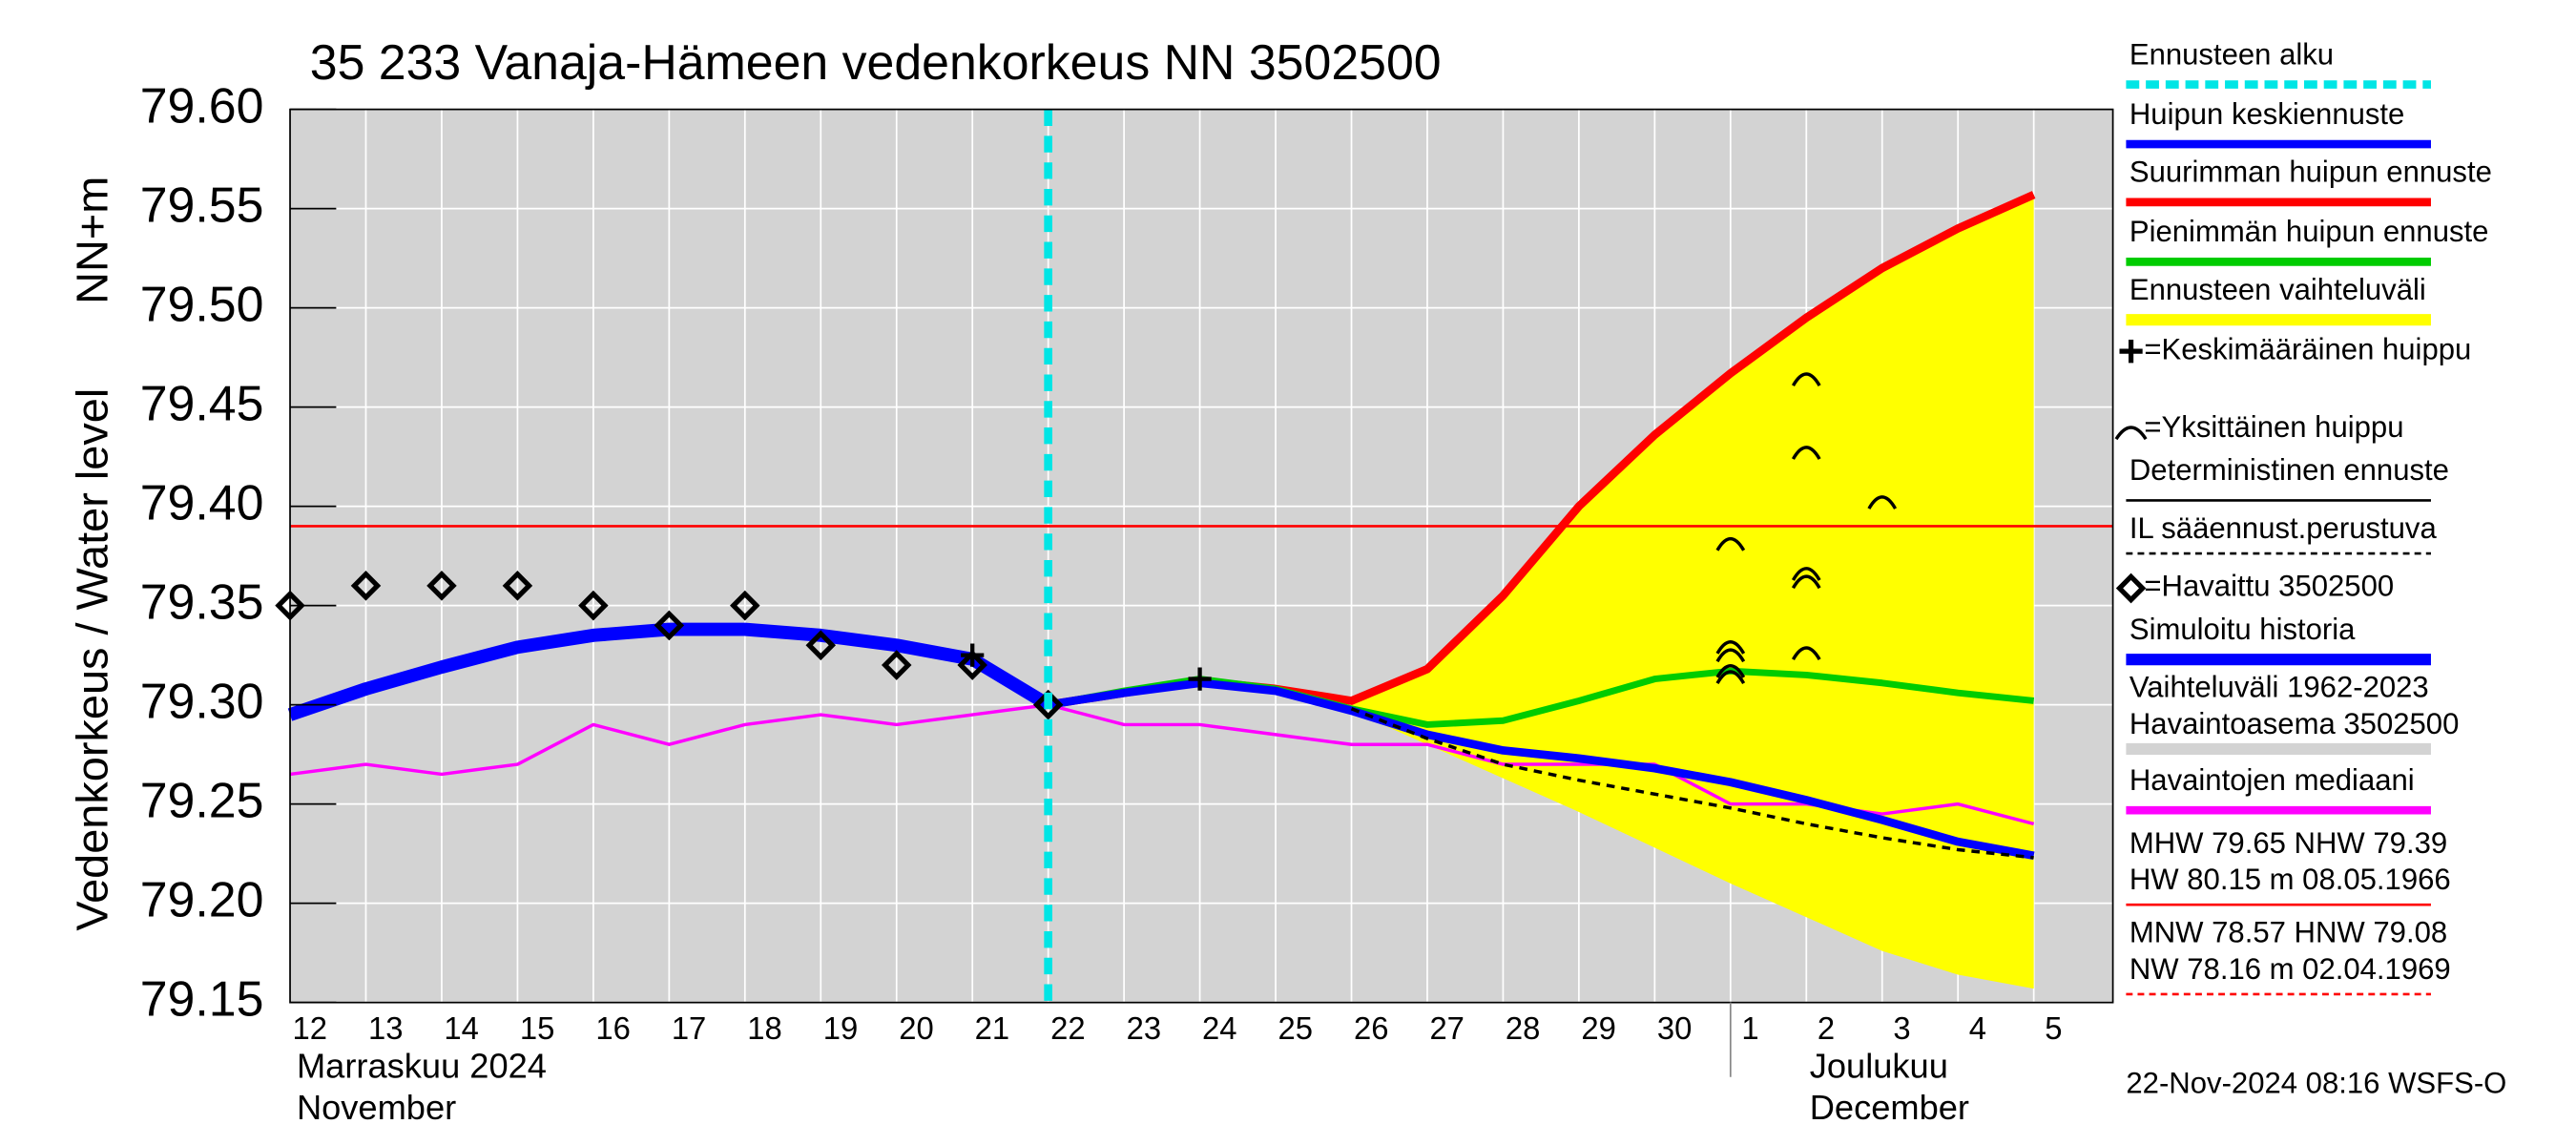 Image resolution: width=2576 pixels, height=1145 pixels. Describe the element at coordinates (1889, 1107) in the screenshot. I see `month-label: December` at that location.